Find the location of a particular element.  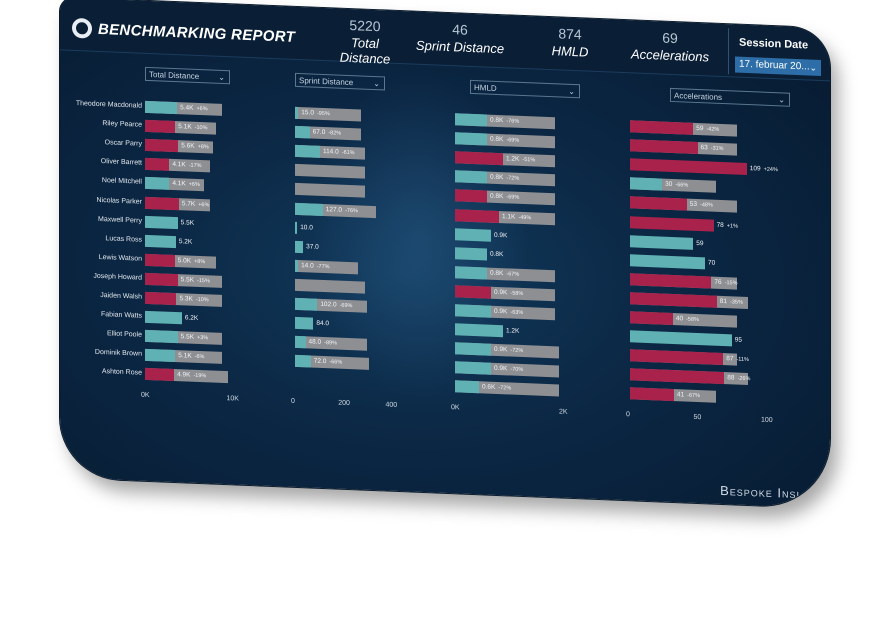

percent-text: +3% is located at coordinates (203, 338).